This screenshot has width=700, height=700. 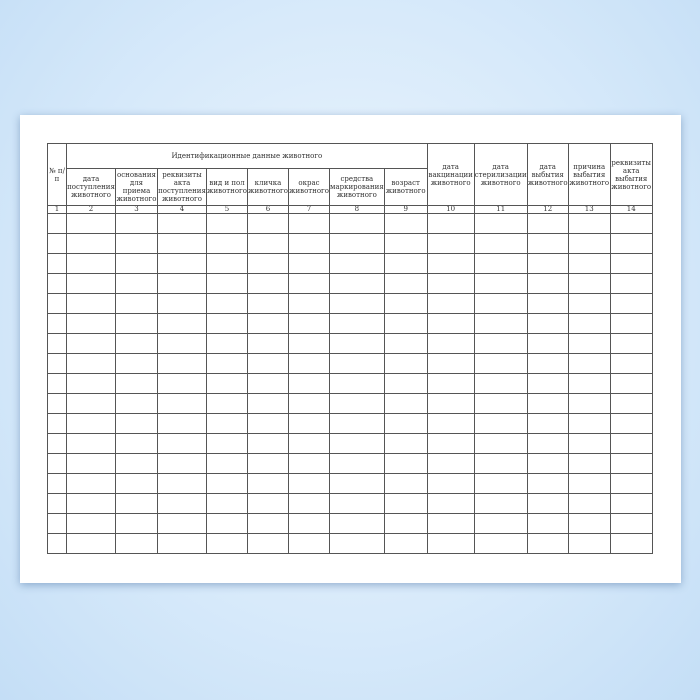 I want to click on header-col-11: дата стерилизации животного, so click(x=500, y=174).